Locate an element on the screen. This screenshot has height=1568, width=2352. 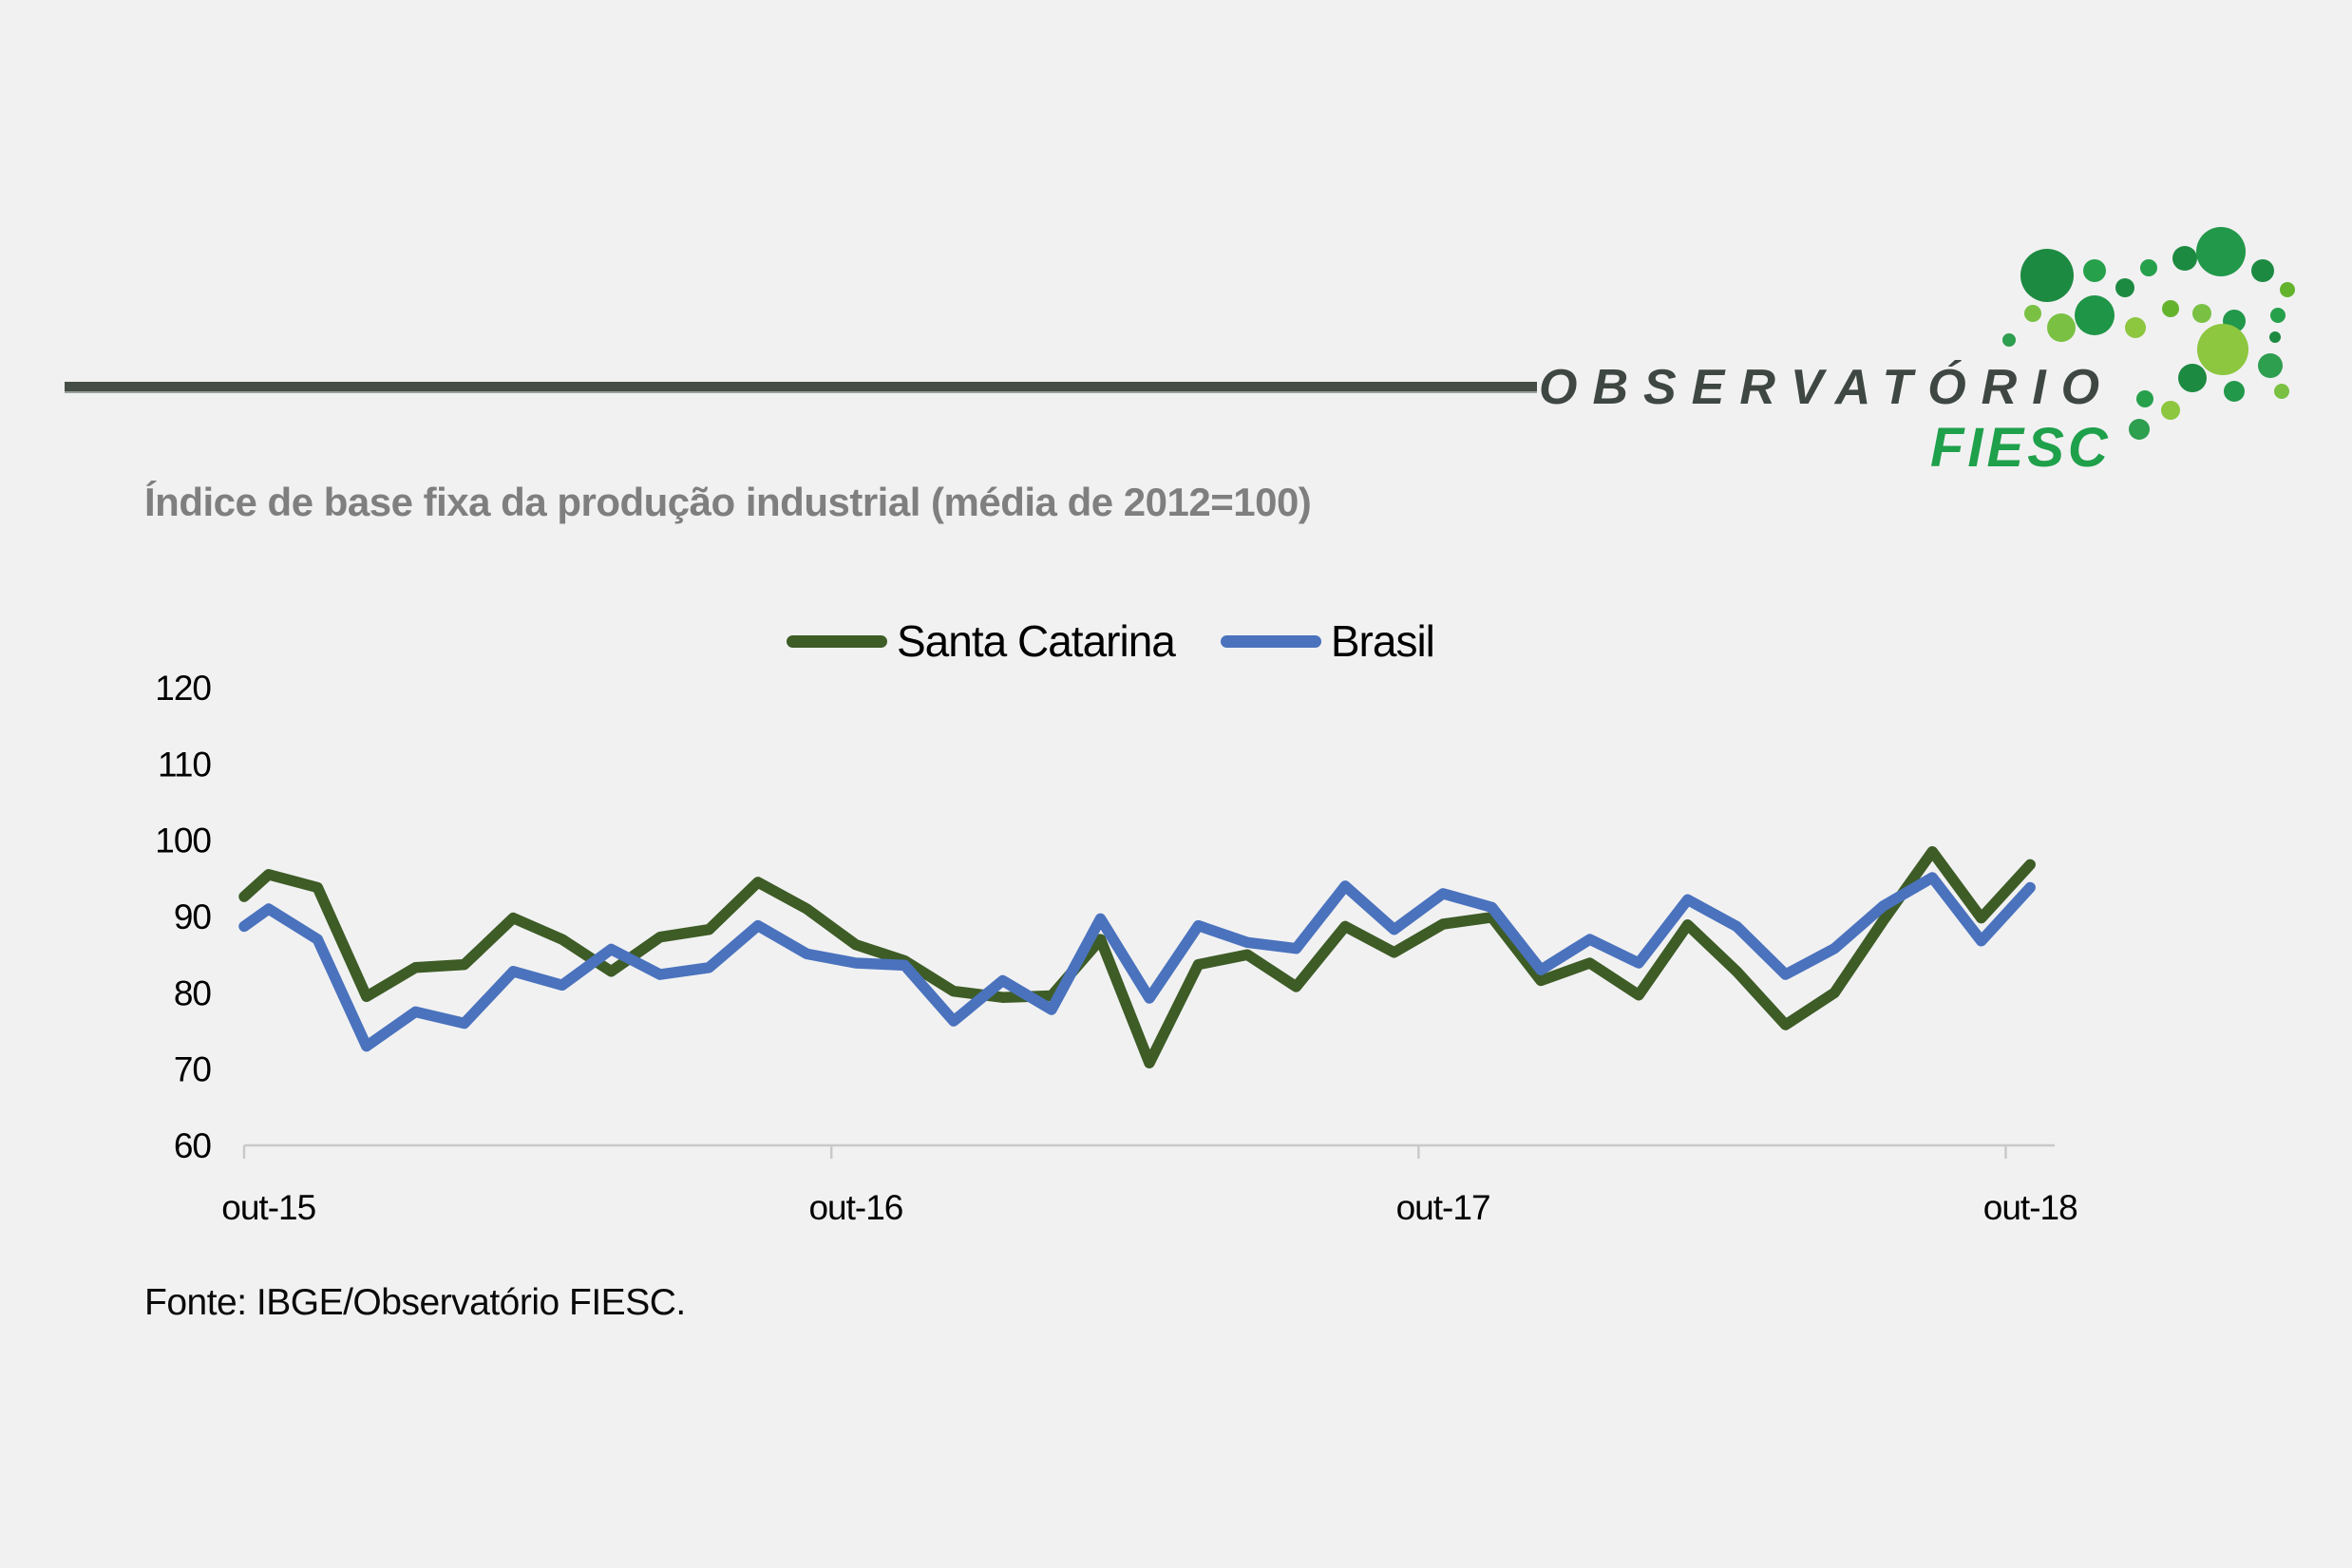
y-axis-tick-label: 80 is located at coordinates (193, 992).